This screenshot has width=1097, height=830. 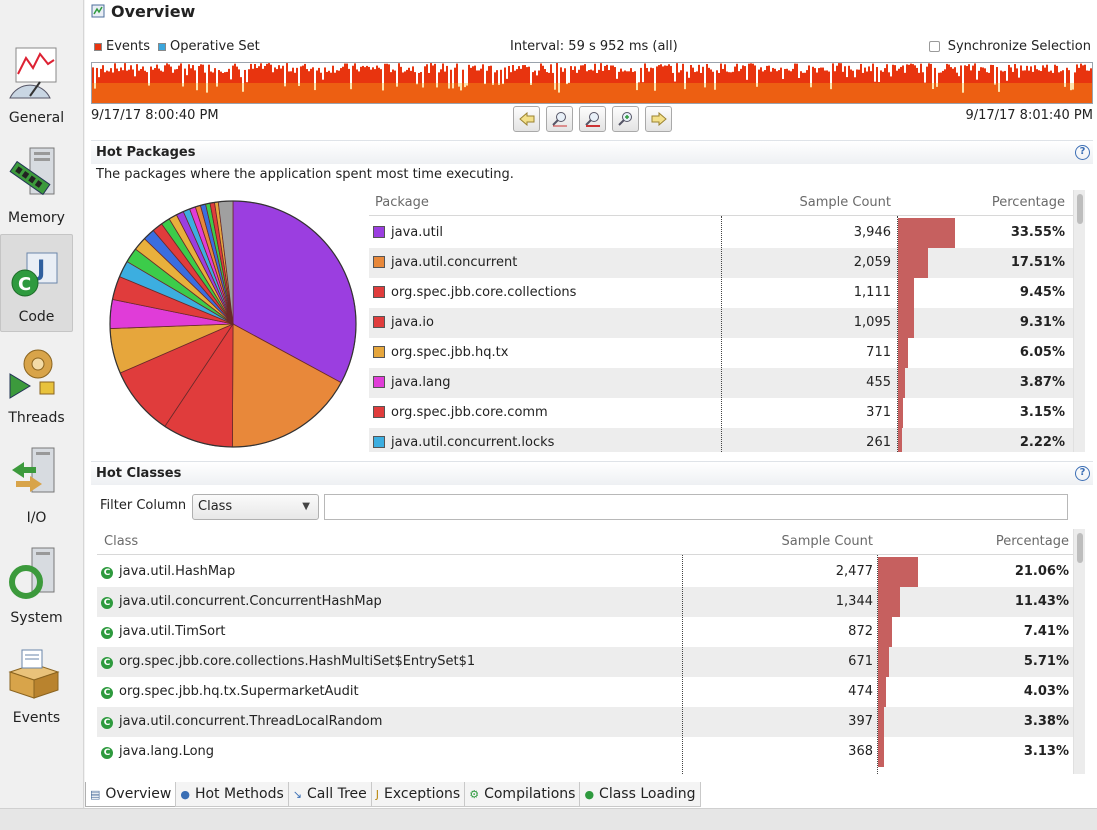 What do you see at coordinates (658, 119) in the screenshot?
I see `scroll-right-button` at bounding box center [658, 119].